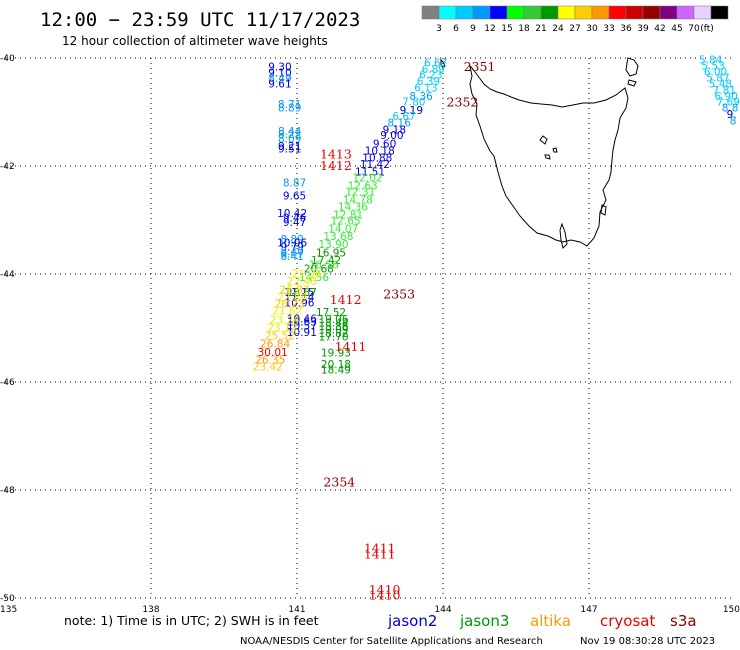 This screenshot has width=740, height=650. I want to click on wave-height-label: 9.47, so click(294, 223).